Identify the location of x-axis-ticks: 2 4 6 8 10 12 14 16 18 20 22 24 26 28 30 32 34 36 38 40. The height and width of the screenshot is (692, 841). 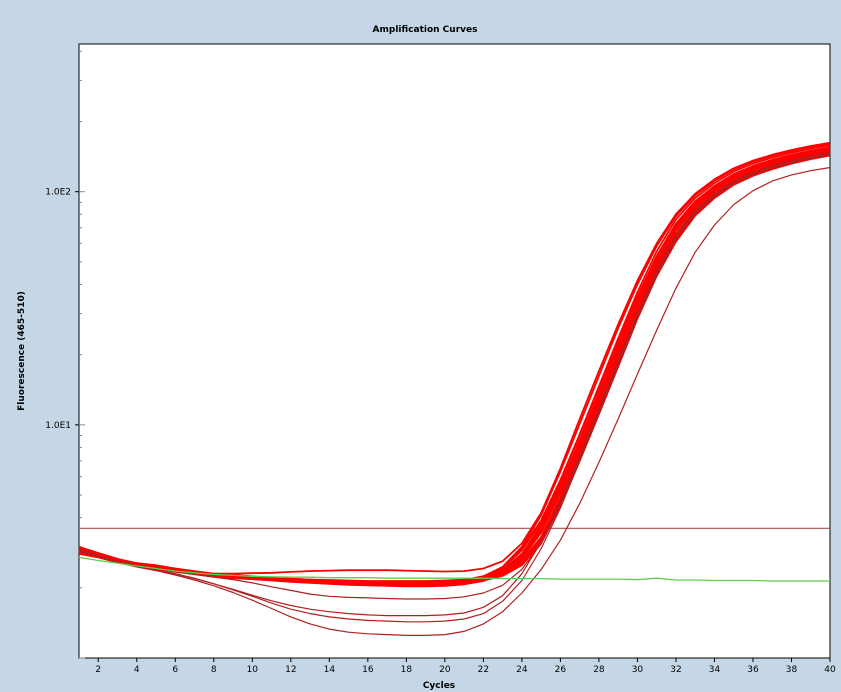
(465, 666).